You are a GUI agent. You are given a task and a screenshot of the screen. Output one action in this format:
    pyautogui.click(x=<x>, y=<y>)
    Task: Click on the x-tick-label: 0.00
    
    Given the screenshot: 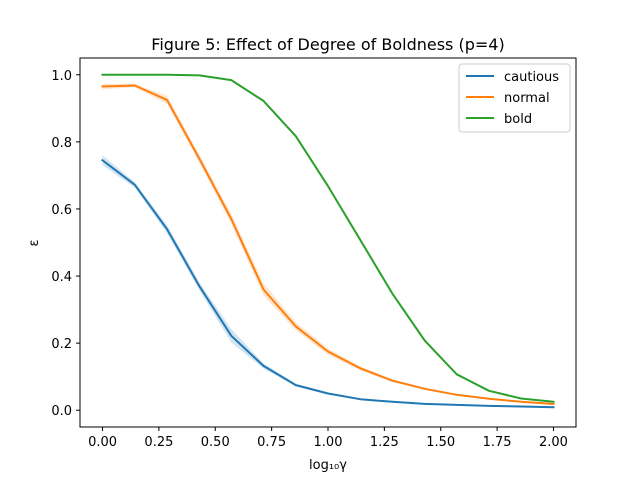 What is the action you would take?
    pyautogui.click(x=102, y=442)
    